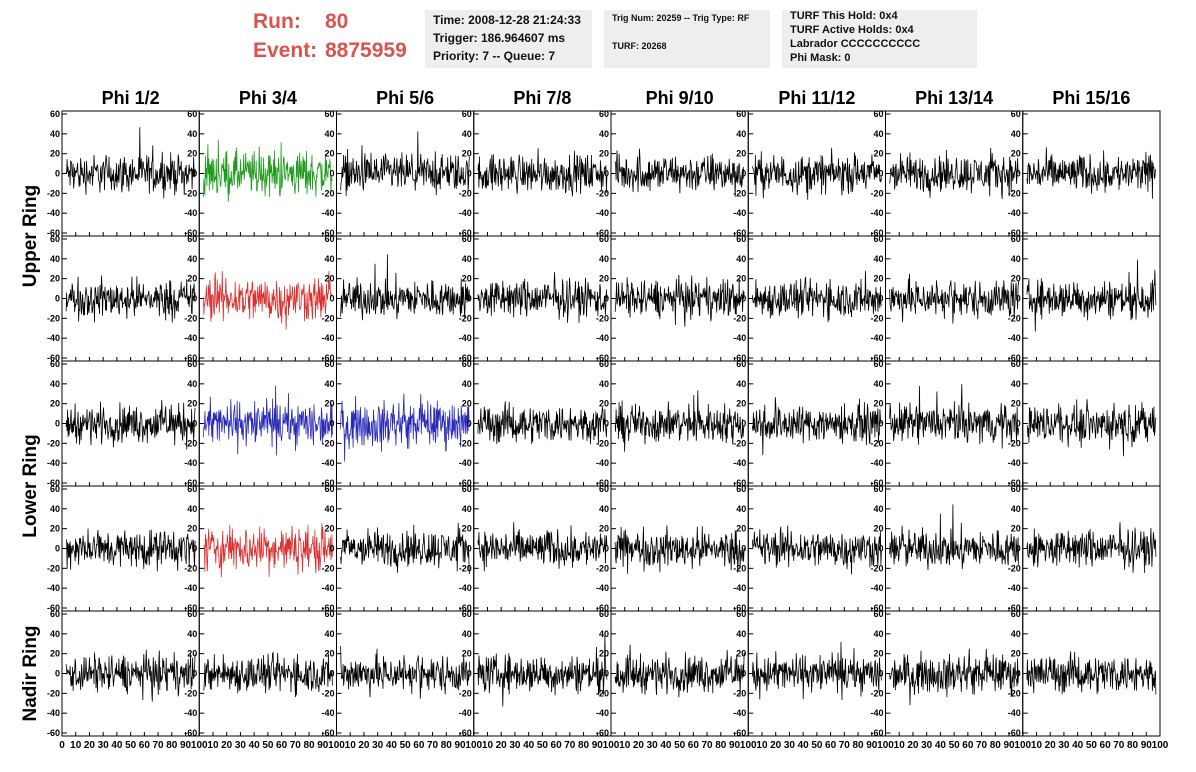 The image size is (1196, 772). Describe the element at coordinates (30, 236) in the screenshot. I see `ring-label: Upper Ring` at that location.